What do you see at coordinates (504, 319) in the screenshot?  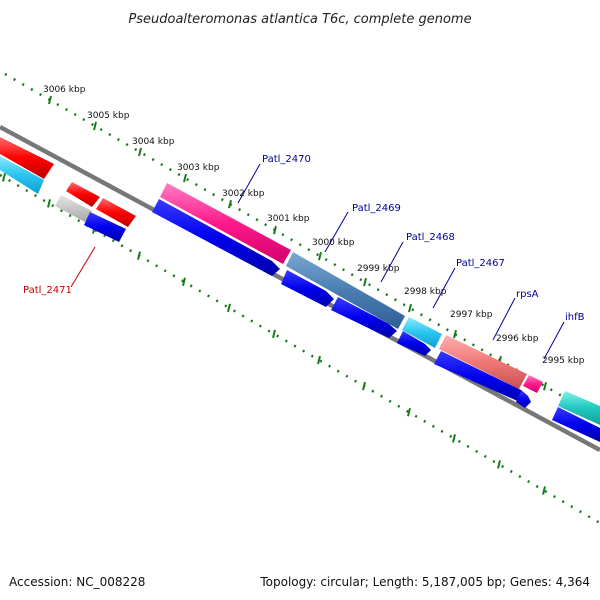 I see `leader-rpsa` at bounding box center [504, 319].